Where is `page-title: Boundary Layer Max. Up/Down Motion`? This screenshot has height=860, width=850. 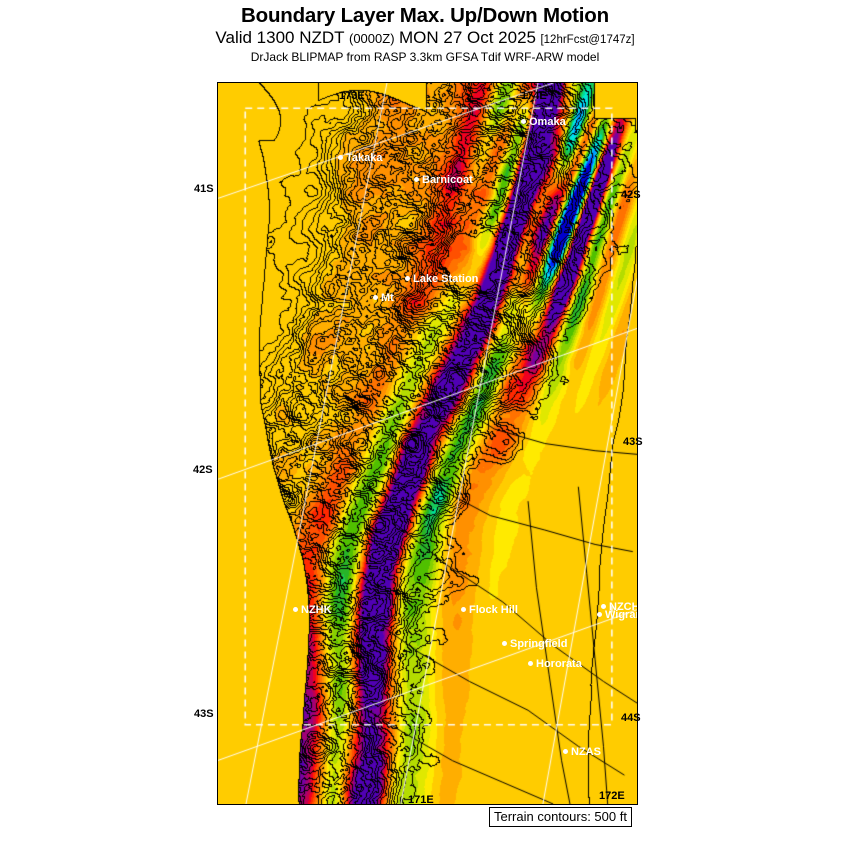 page-title: Boundary Layer Max. Up/Down Motion is located at coordinates (425, 15).